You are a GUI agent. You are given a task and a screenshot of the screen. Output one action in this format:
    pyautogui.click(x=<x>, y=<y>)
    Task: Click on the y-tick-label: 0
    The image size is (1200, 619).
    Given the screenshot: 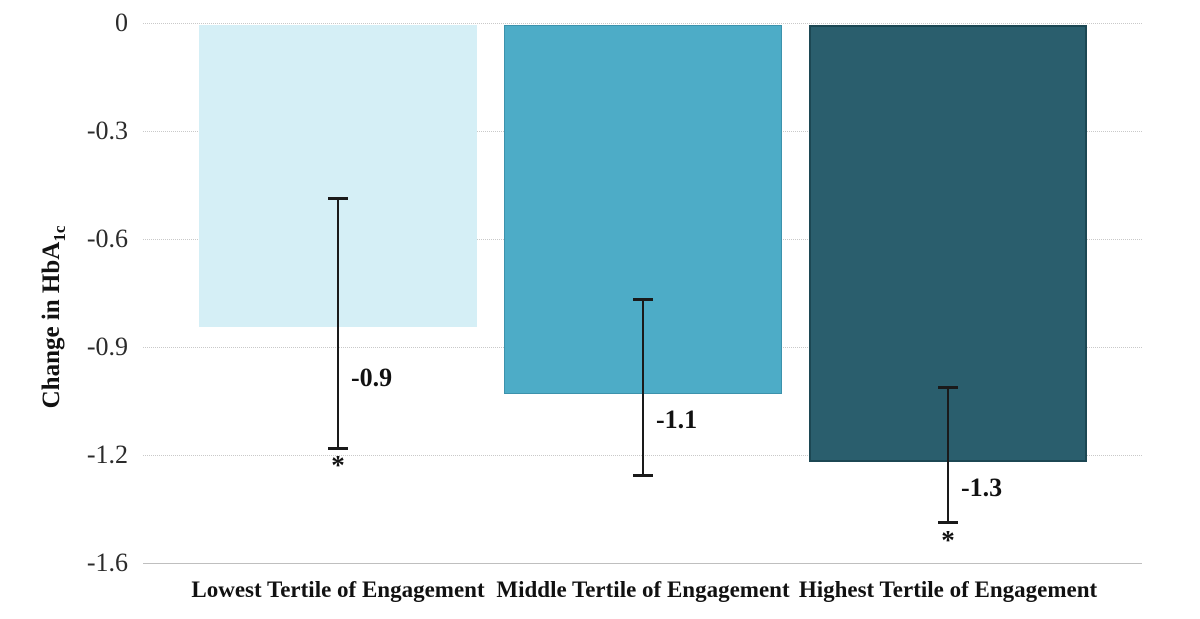 What is the action you would take?
    pyautogui.click(x=121, y=22)
    